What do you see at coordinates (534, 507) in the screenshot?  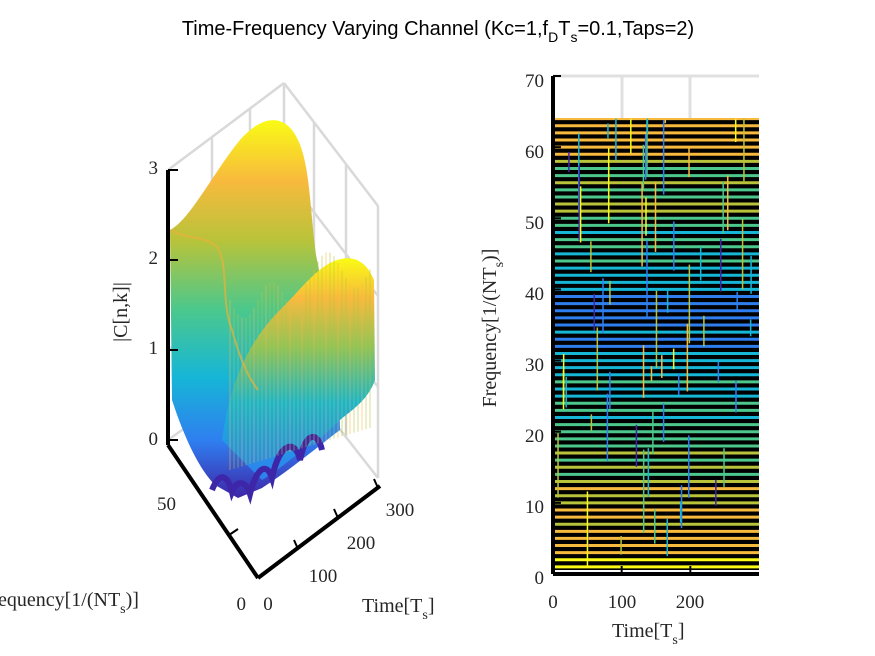 I see `y-tick-label: 10` at bounding box center [534, 507].